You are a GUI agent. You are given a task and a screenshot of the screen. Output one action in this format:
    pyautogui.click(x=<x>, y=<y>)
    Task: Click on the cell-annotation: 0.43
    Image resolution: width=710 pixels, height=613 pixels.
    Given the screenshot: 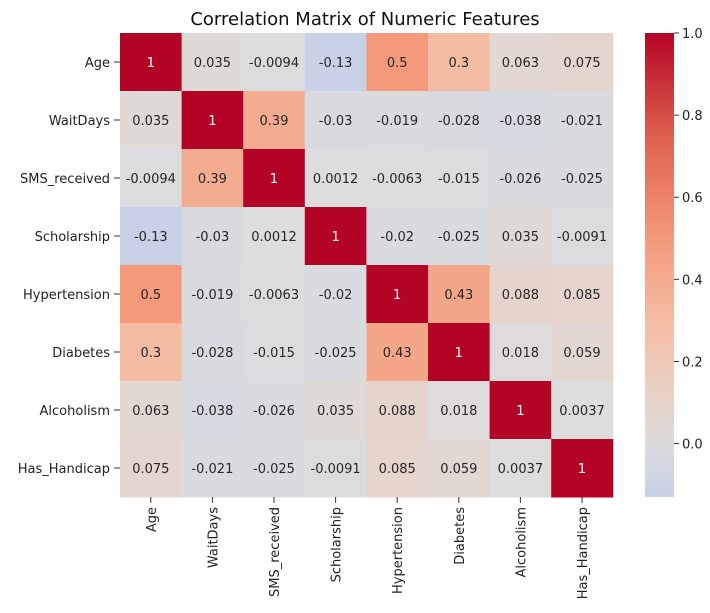 What is the action you would take?
    pyautogui.click(x=397, y=353)
    